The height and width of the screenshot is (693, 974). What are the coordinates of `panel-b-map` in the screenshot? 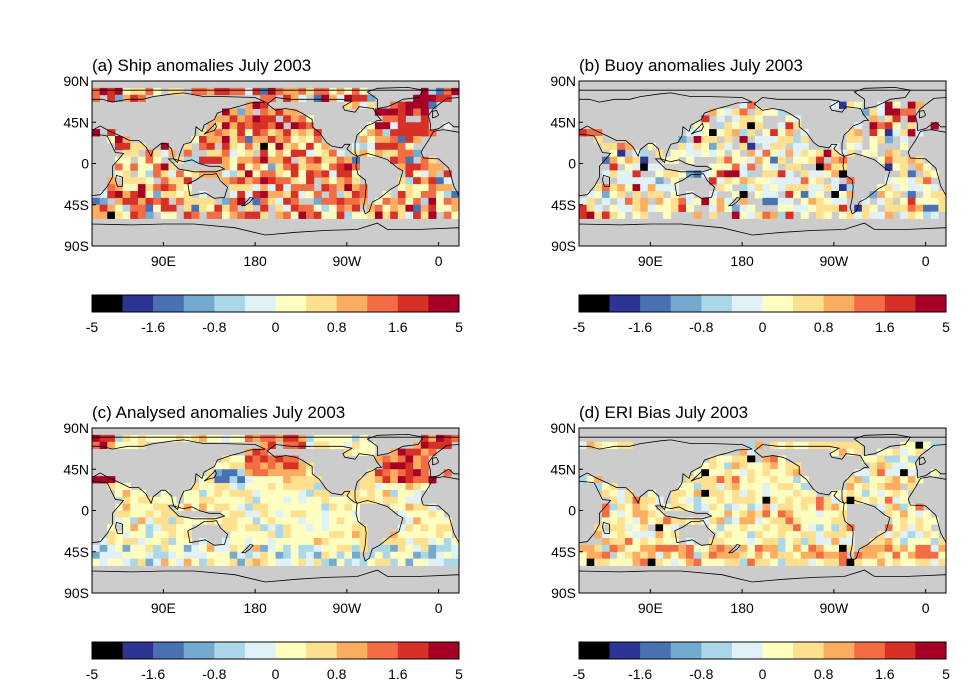 It's located at (762, 163).